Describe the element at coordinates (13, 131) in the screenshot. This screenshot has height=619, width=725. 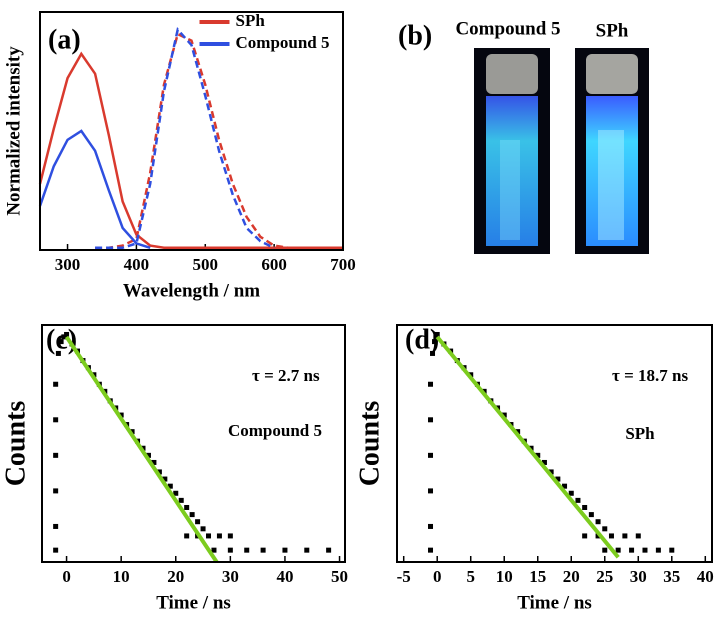
I see `y-axis-label: Normalized intensity` at that location.